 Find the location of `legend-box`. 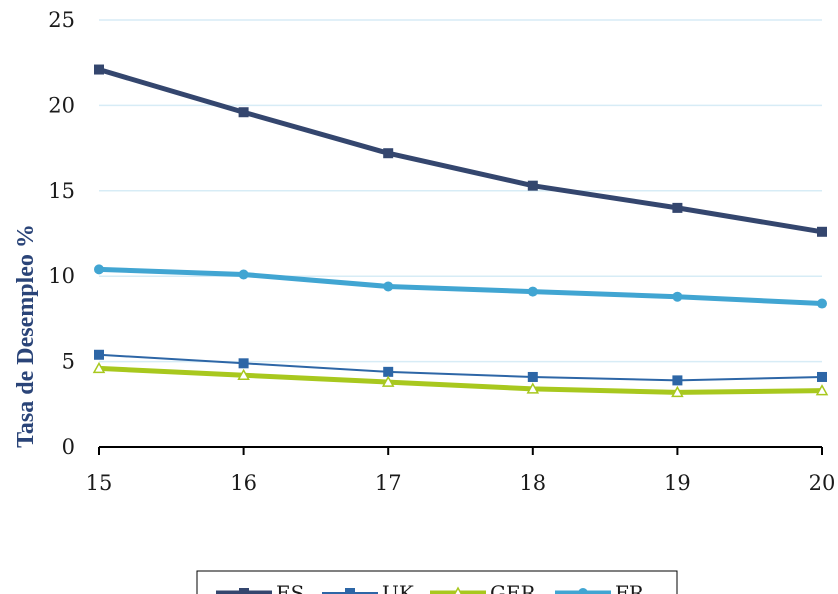

legend-box is located at coordinates (437, 582).